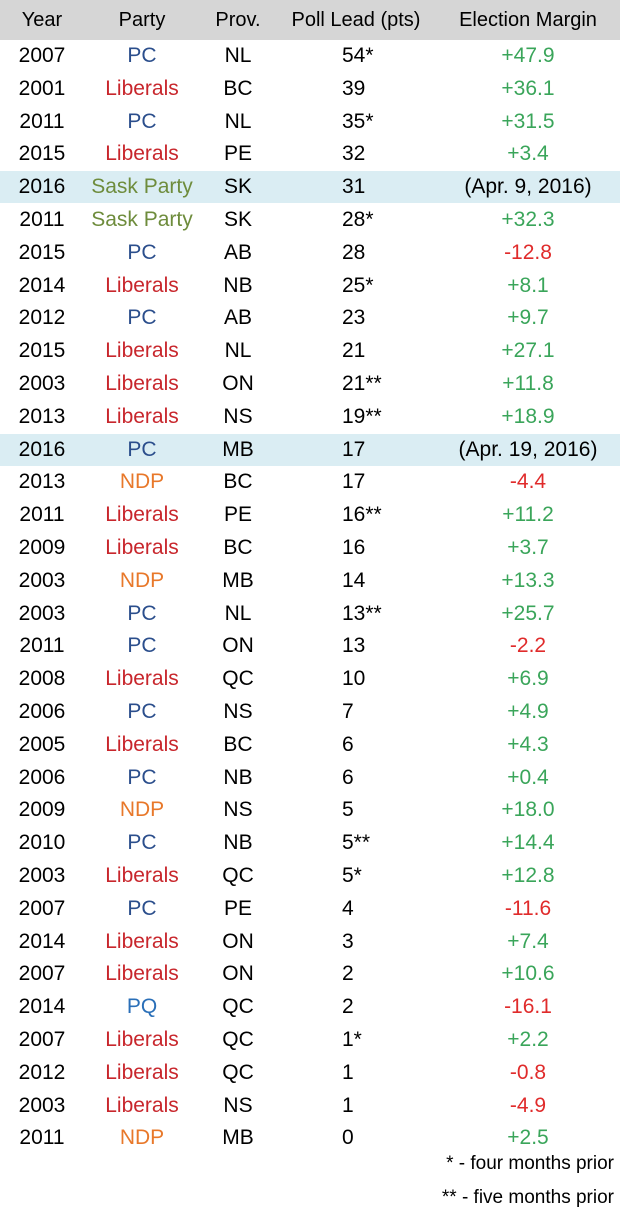 This screenshot has height=1216, width=620. Describe the element at coordinates (528, 744) in the screenshot. I see `cell-election-margin: +4.3` at that location.